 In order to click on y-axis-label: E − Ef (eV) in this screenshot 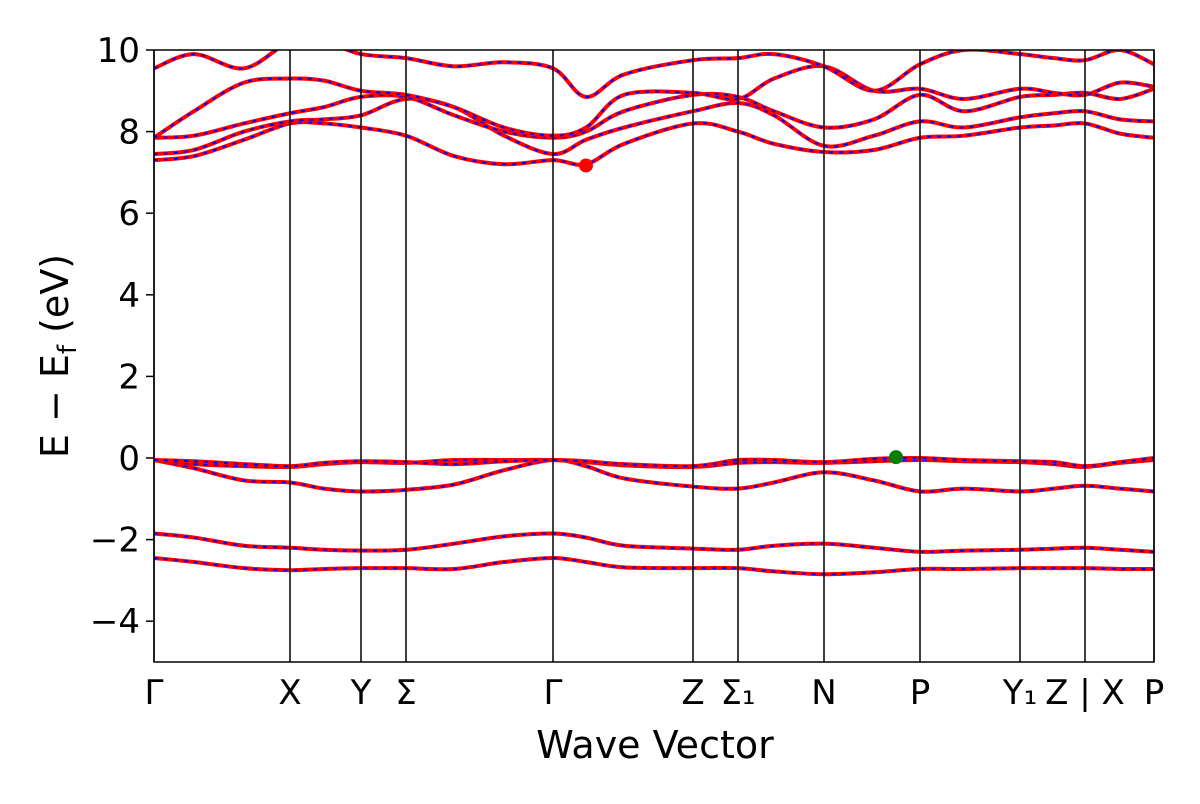, I will do `click(58, 356)`.